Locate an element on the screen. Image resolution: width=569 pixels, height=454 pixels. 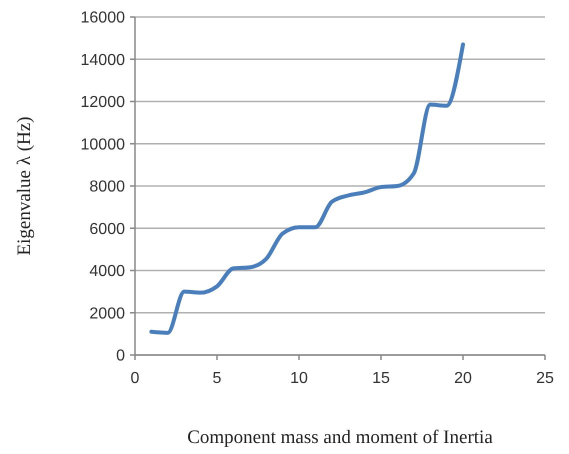
x-tick-label: 10 is located at coordinates (299, 378).